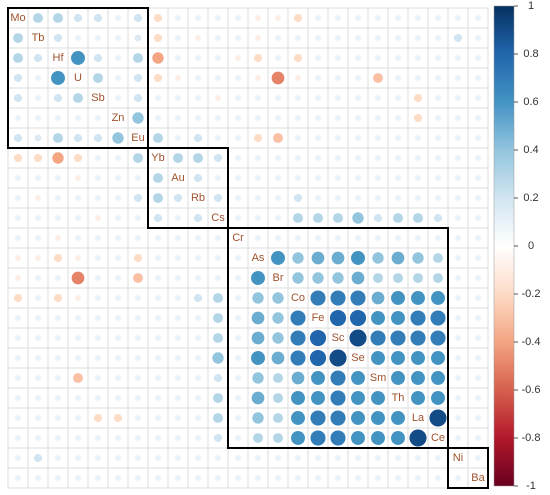 The image size is (550, 495). I want to click on variable-label: Hf, so click(59, 58).